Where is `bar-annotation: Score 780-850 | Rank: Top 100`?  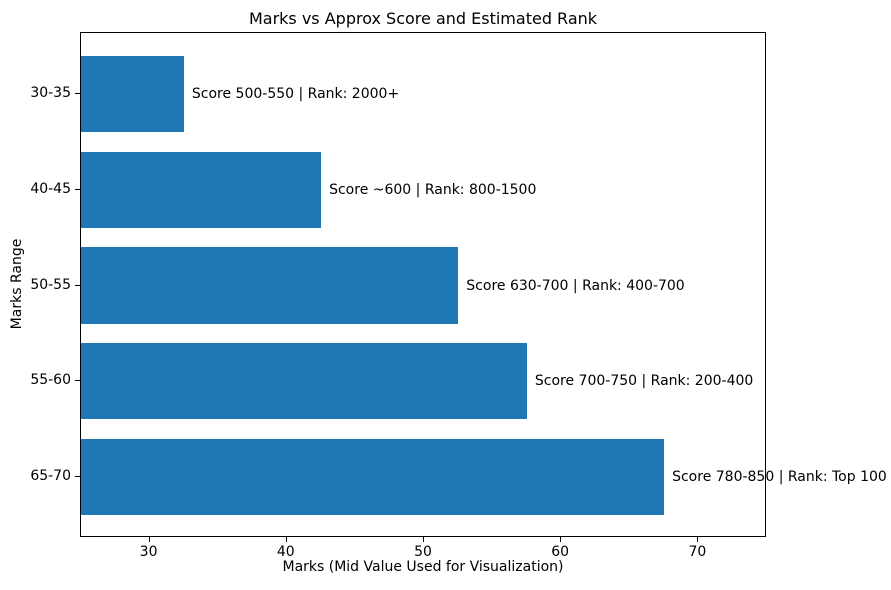 bar-annotation: Score 780-850 | Rank: Top 100 is located at coordinates (779, 476).